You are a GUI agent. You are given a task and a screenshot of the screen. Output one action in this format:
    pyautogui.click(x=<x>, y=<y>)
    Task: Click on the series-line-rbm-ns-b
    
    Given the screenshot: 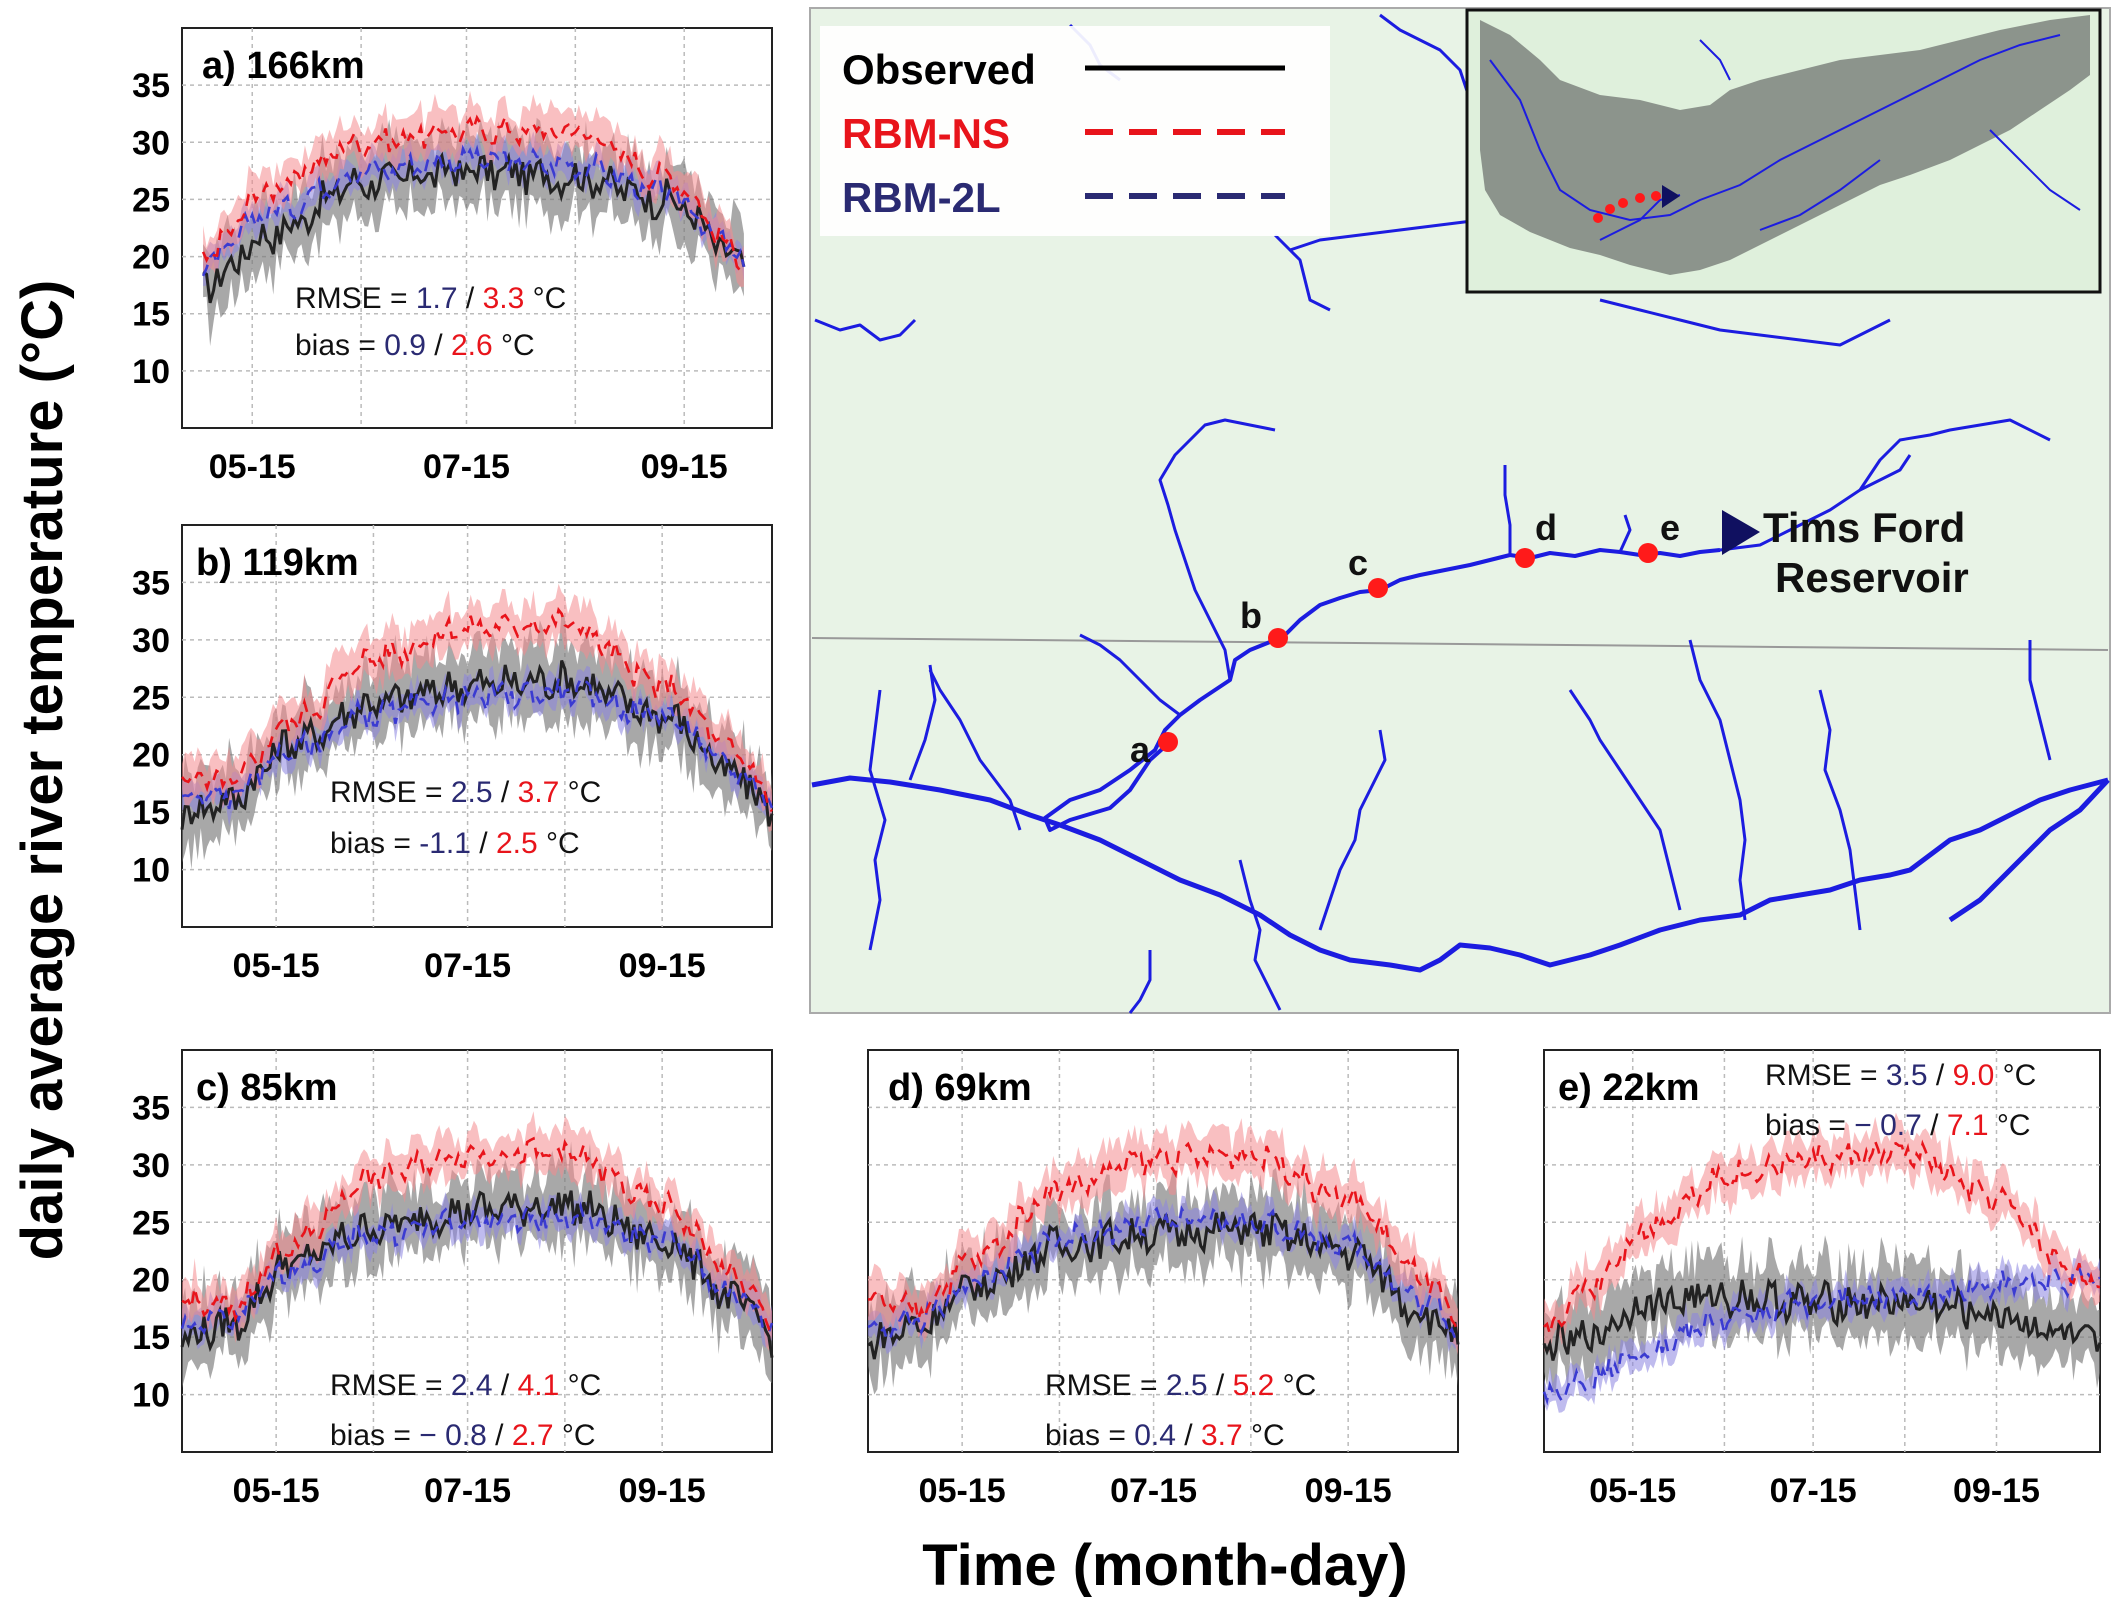 What is the action you would take?
    pyautogui.click(x=477, y=709)
    